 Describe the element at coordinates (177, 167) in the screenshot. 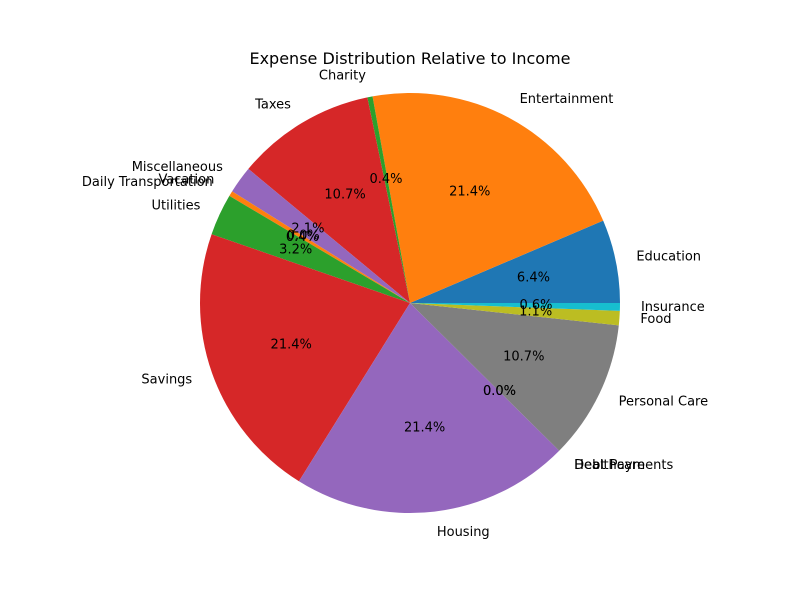

I see `slice-label-miscellaneous: Miscellaneous` at that location.